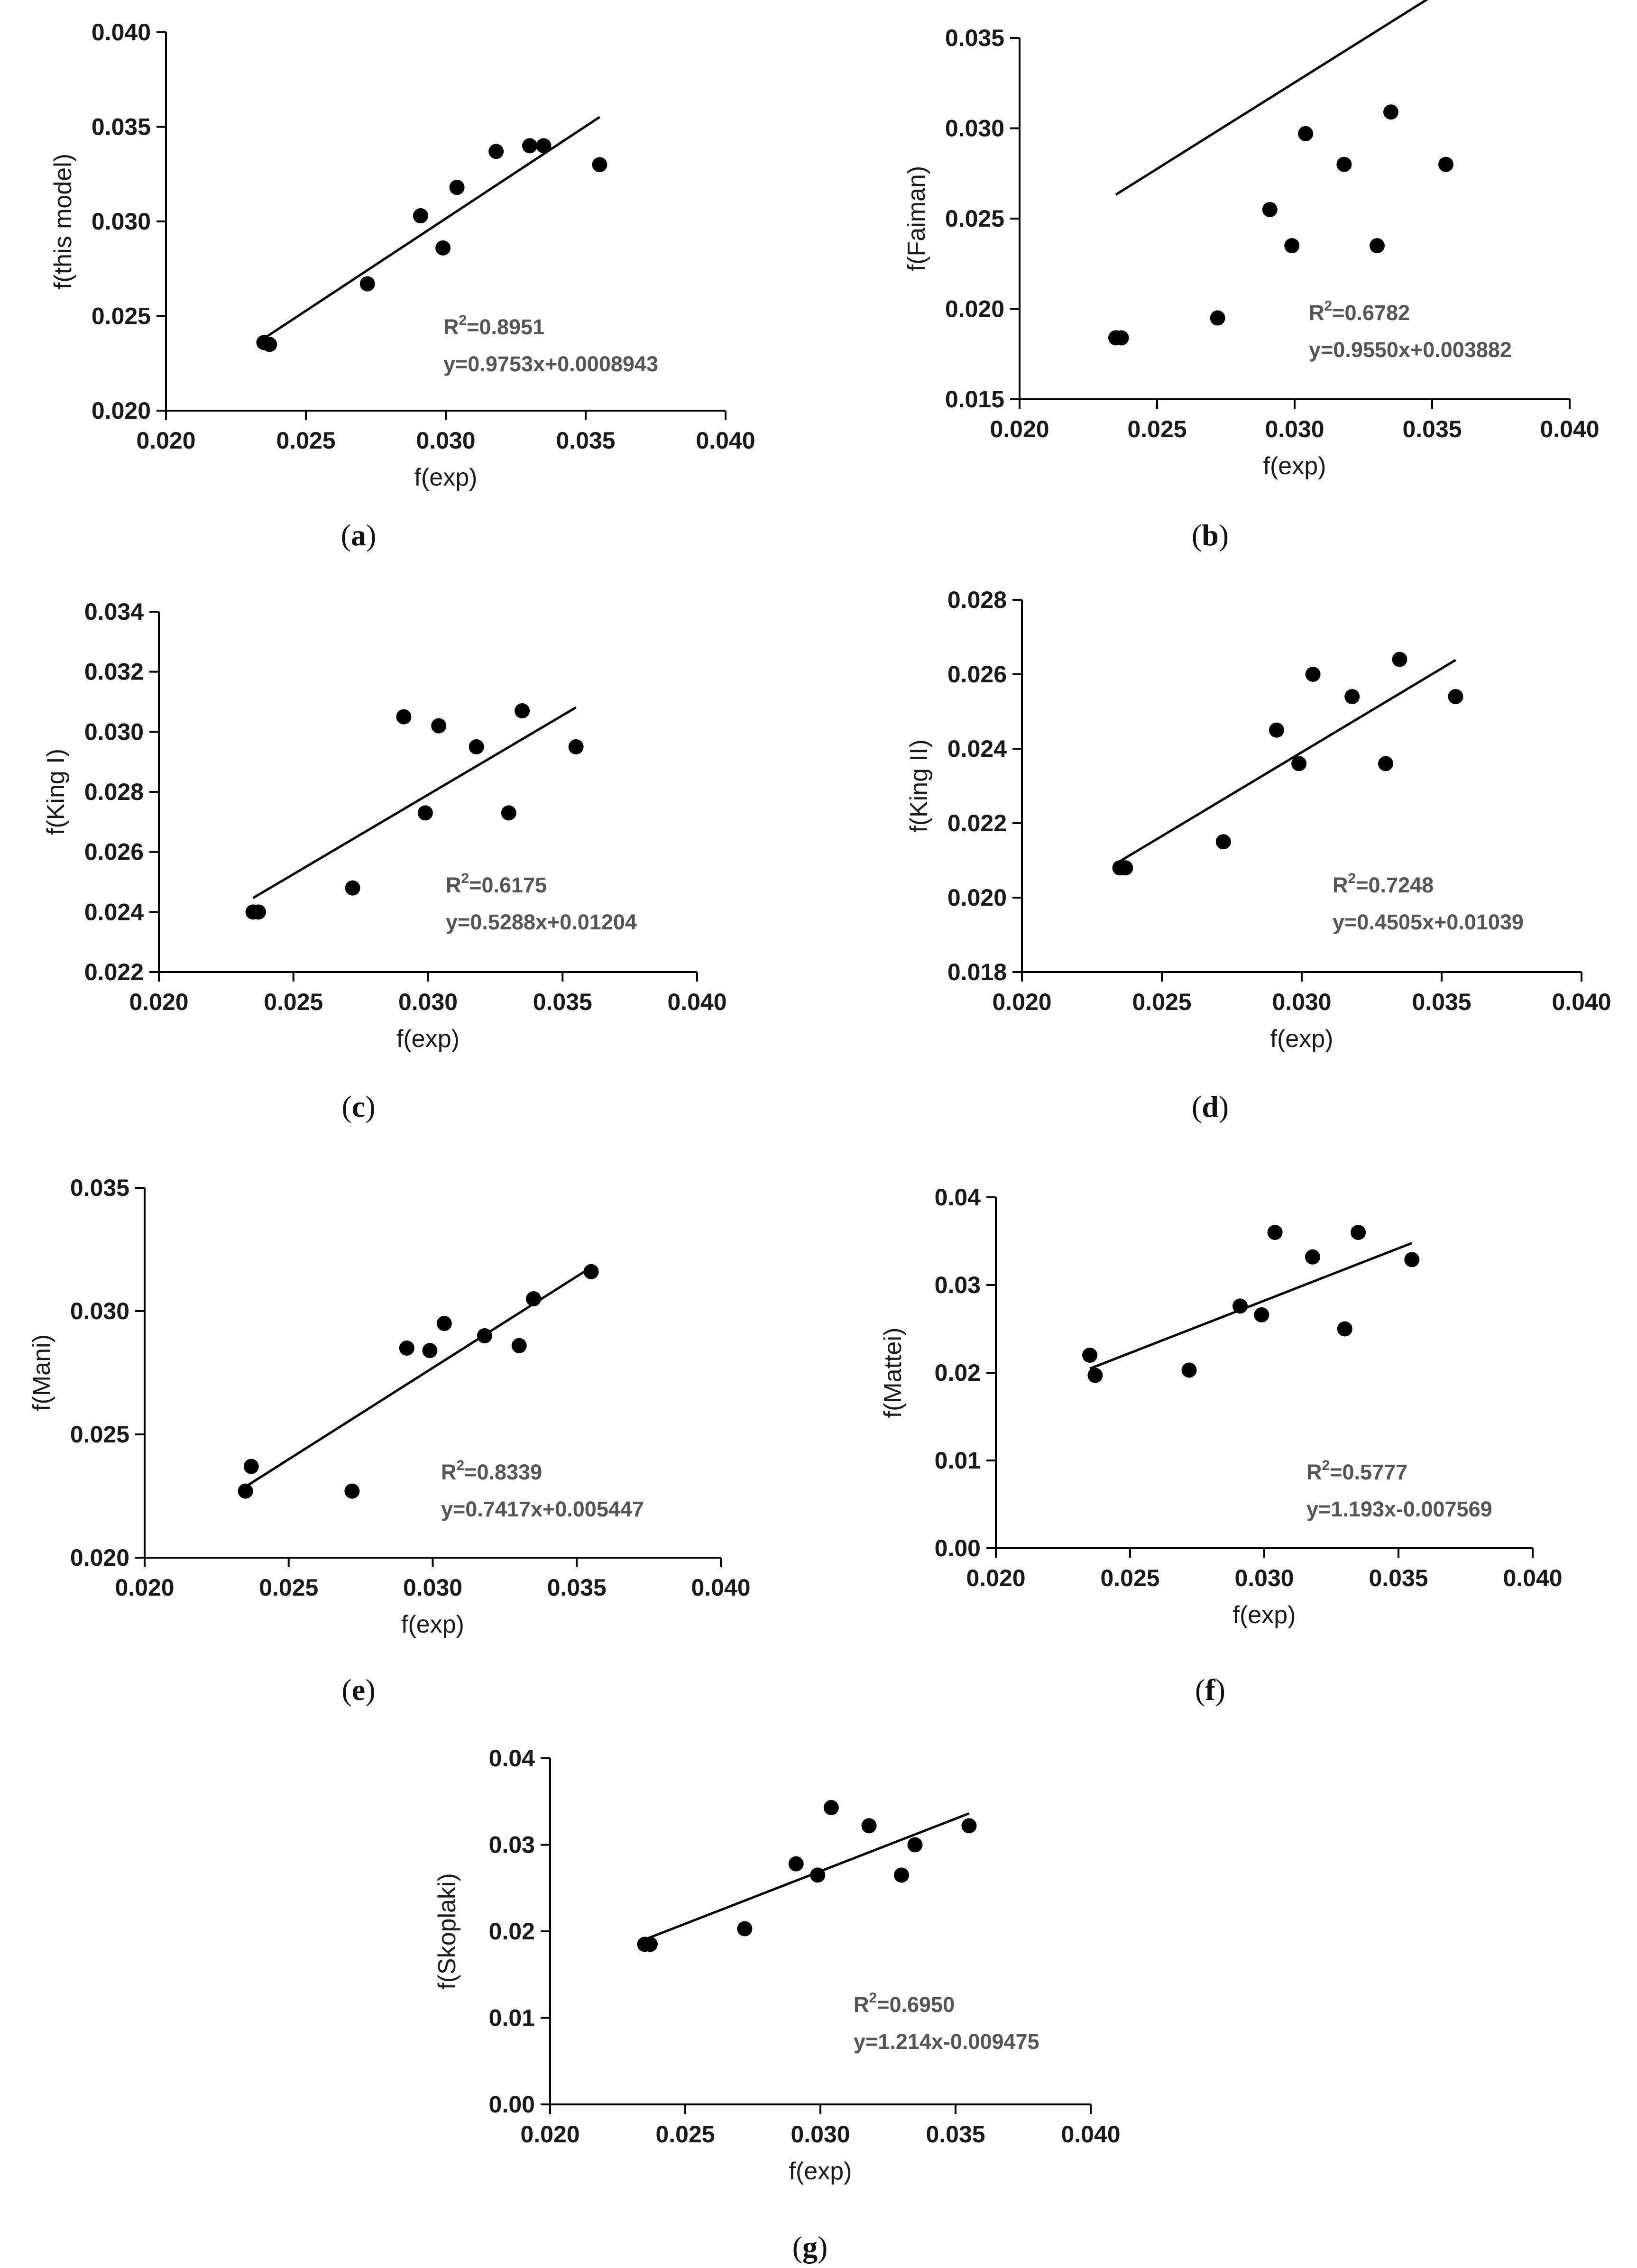 The width and height of the screenshot is (1637, 2268). What do you see at coordinates (550, 364) in the screenshot?
I see `regression-equation: y=0.9753x+0.0008943` at bounding box center [550, 364].